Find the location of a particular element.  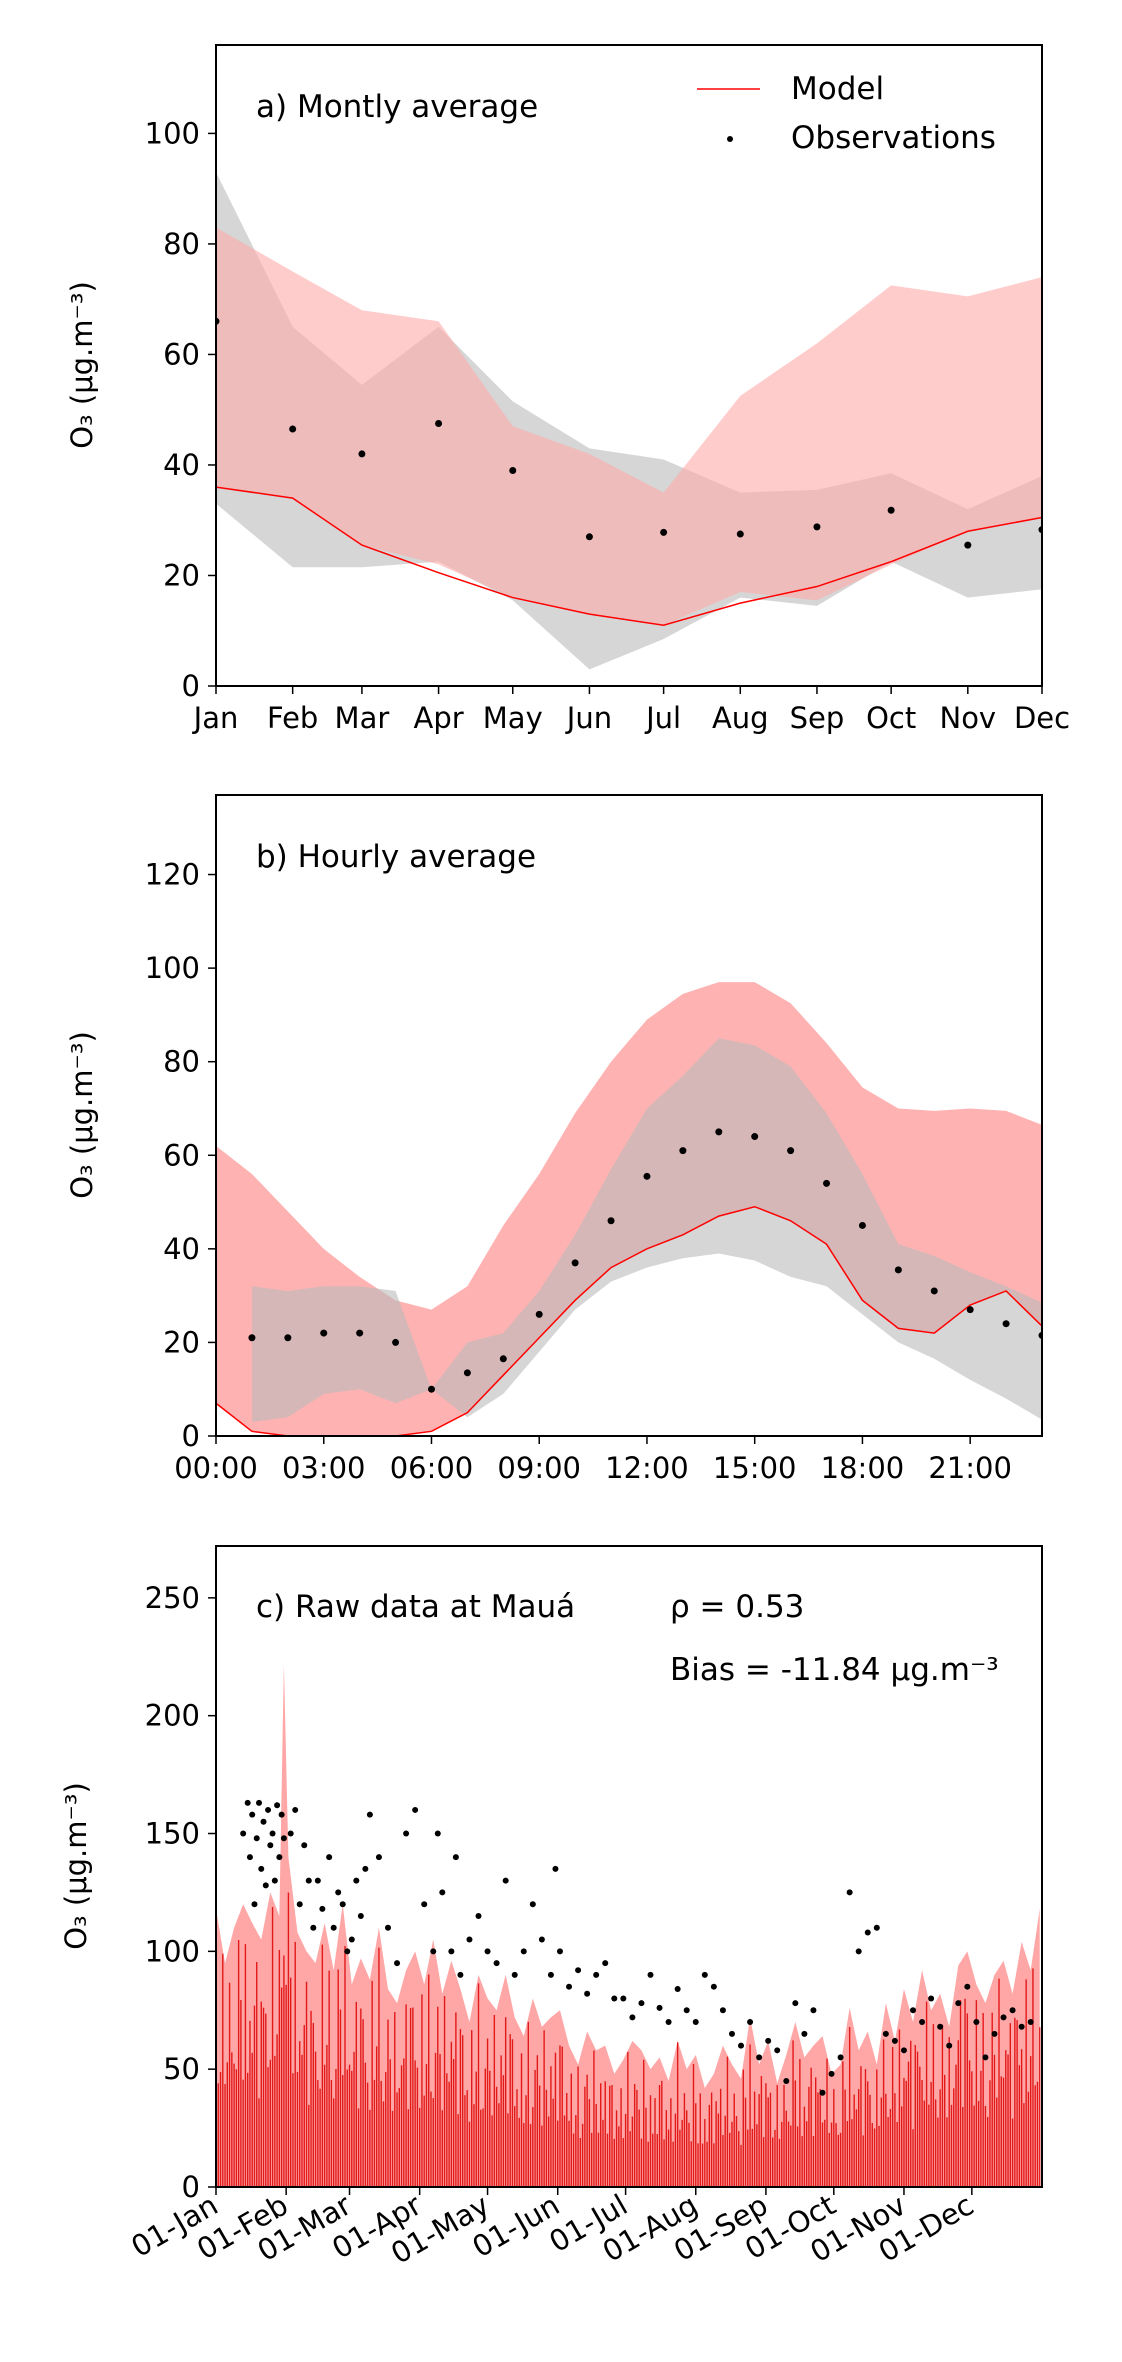

x-tick-label: May is located at coordinates (513, 718).